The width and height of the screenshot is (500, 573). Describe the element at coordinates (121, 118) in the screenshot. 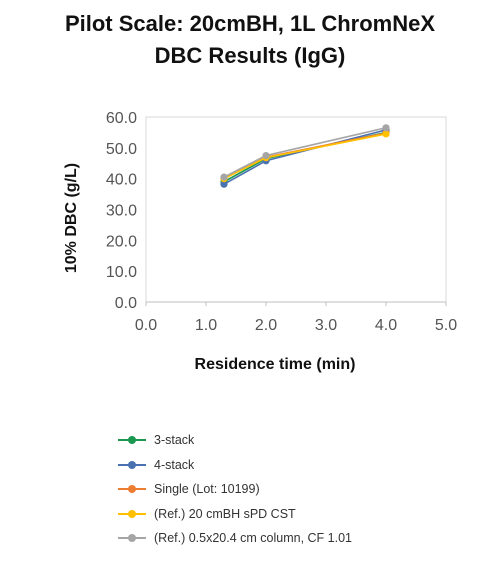

I see `y-tick-label: 60.0` at that location.